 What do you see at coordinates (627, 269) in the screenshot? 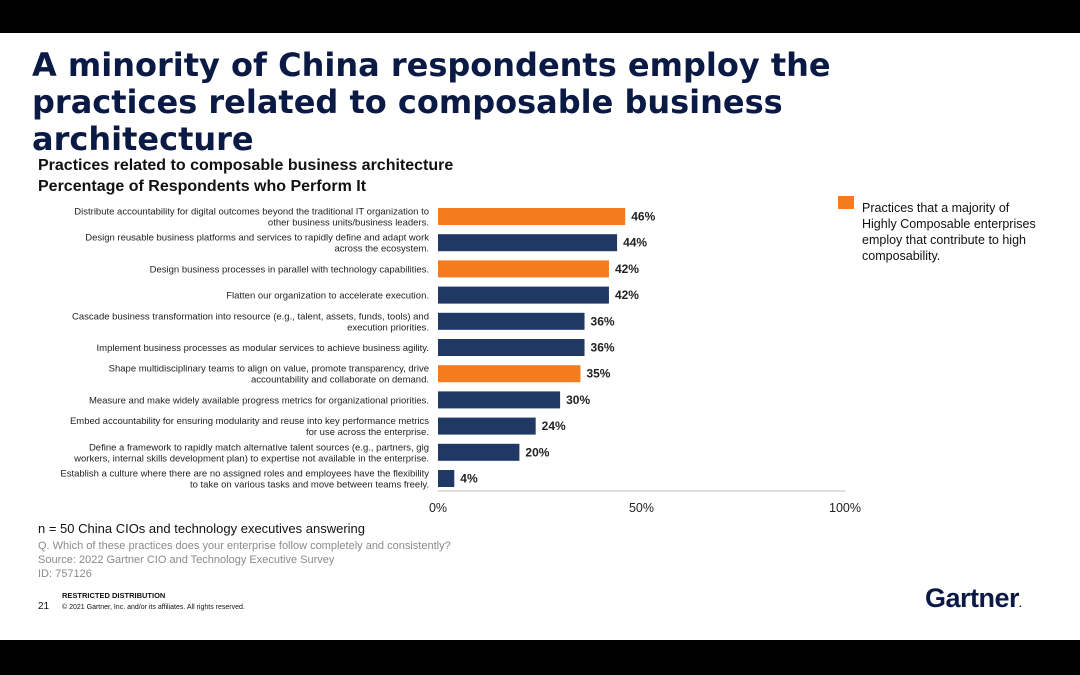
I see `value-label-3: 42%` at bounding box center [627, 269].